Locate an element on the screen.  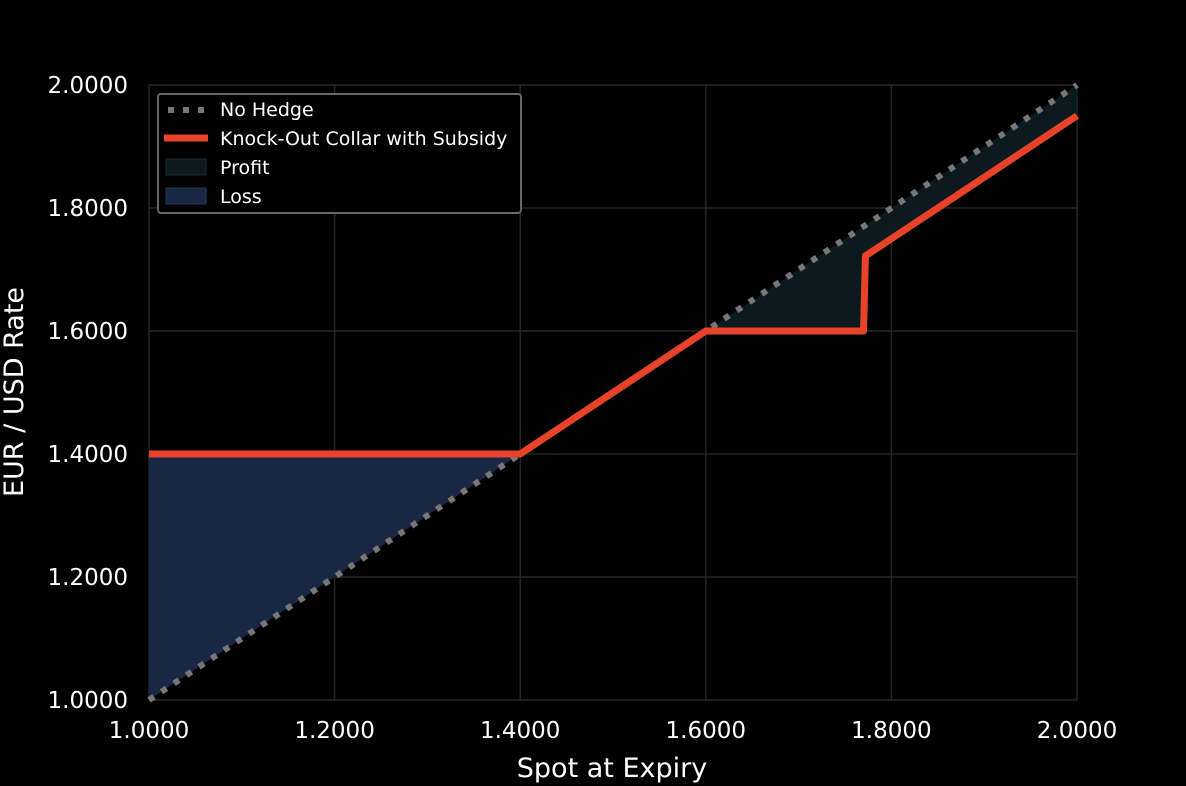
x-tick-label-3: 1.6000 is located at coordinates (706, 731).